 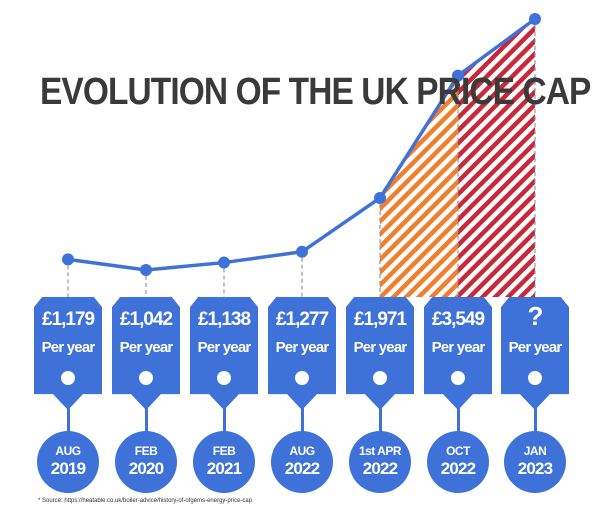 What do you see at coordinates (535, 468) in the screenshot?
I see `date-year-label: 2023` at bounding box center [535, 468].